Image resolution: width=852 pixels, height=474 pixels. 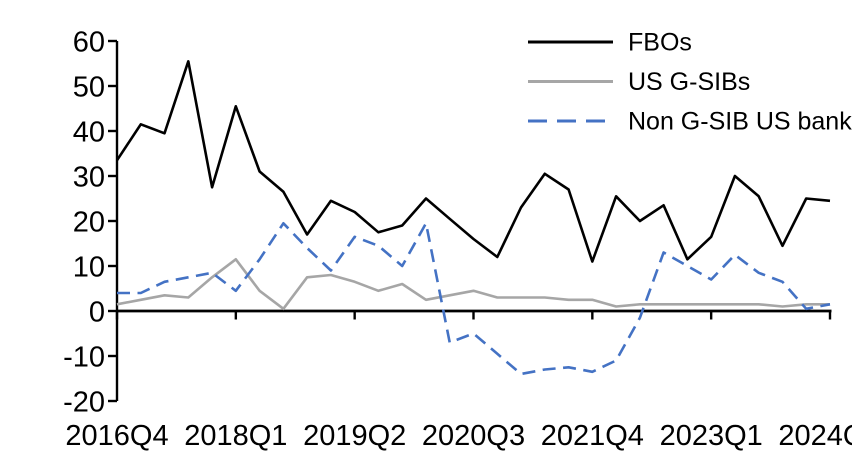 I want to click on y-tick-label: 30, so click(x=89, y=178).